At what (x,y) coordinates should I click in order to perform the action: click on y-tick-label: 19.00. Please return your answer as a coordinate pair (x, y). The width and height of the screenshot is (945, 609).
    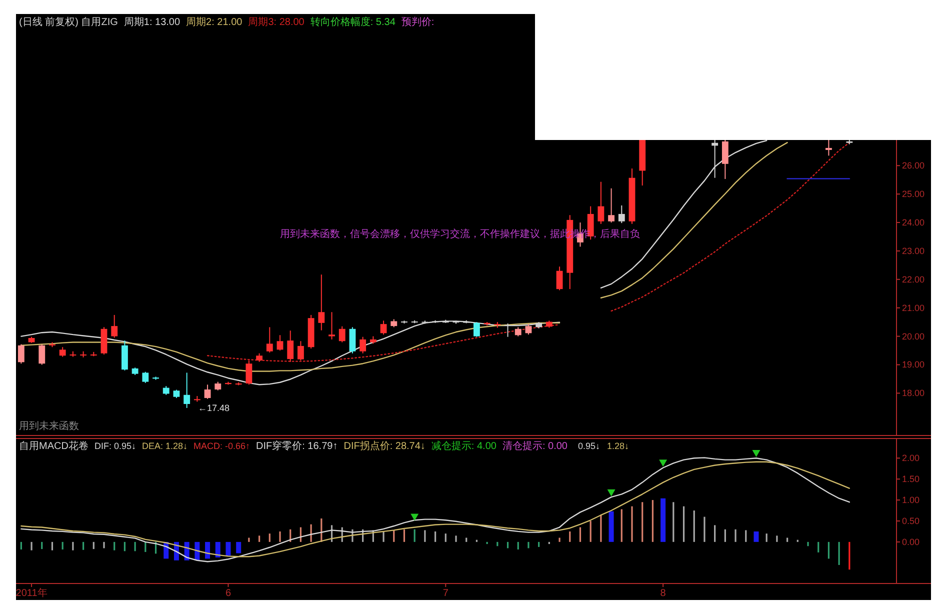
    Looking at the image, I should click on (913, 365).